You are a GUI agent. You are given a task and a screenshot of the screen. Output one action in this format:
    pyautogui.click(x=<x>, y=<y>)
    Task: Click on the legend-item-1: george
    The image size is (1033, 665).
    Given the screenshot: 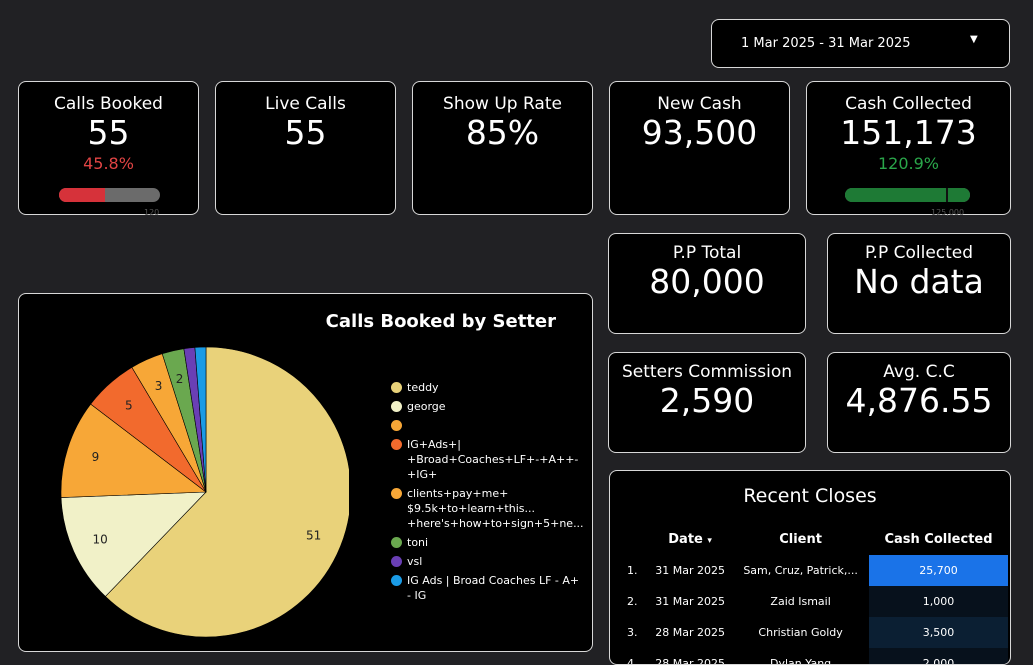 What is the action you would take?
    pyautogui.click(x=486, y=406)
    